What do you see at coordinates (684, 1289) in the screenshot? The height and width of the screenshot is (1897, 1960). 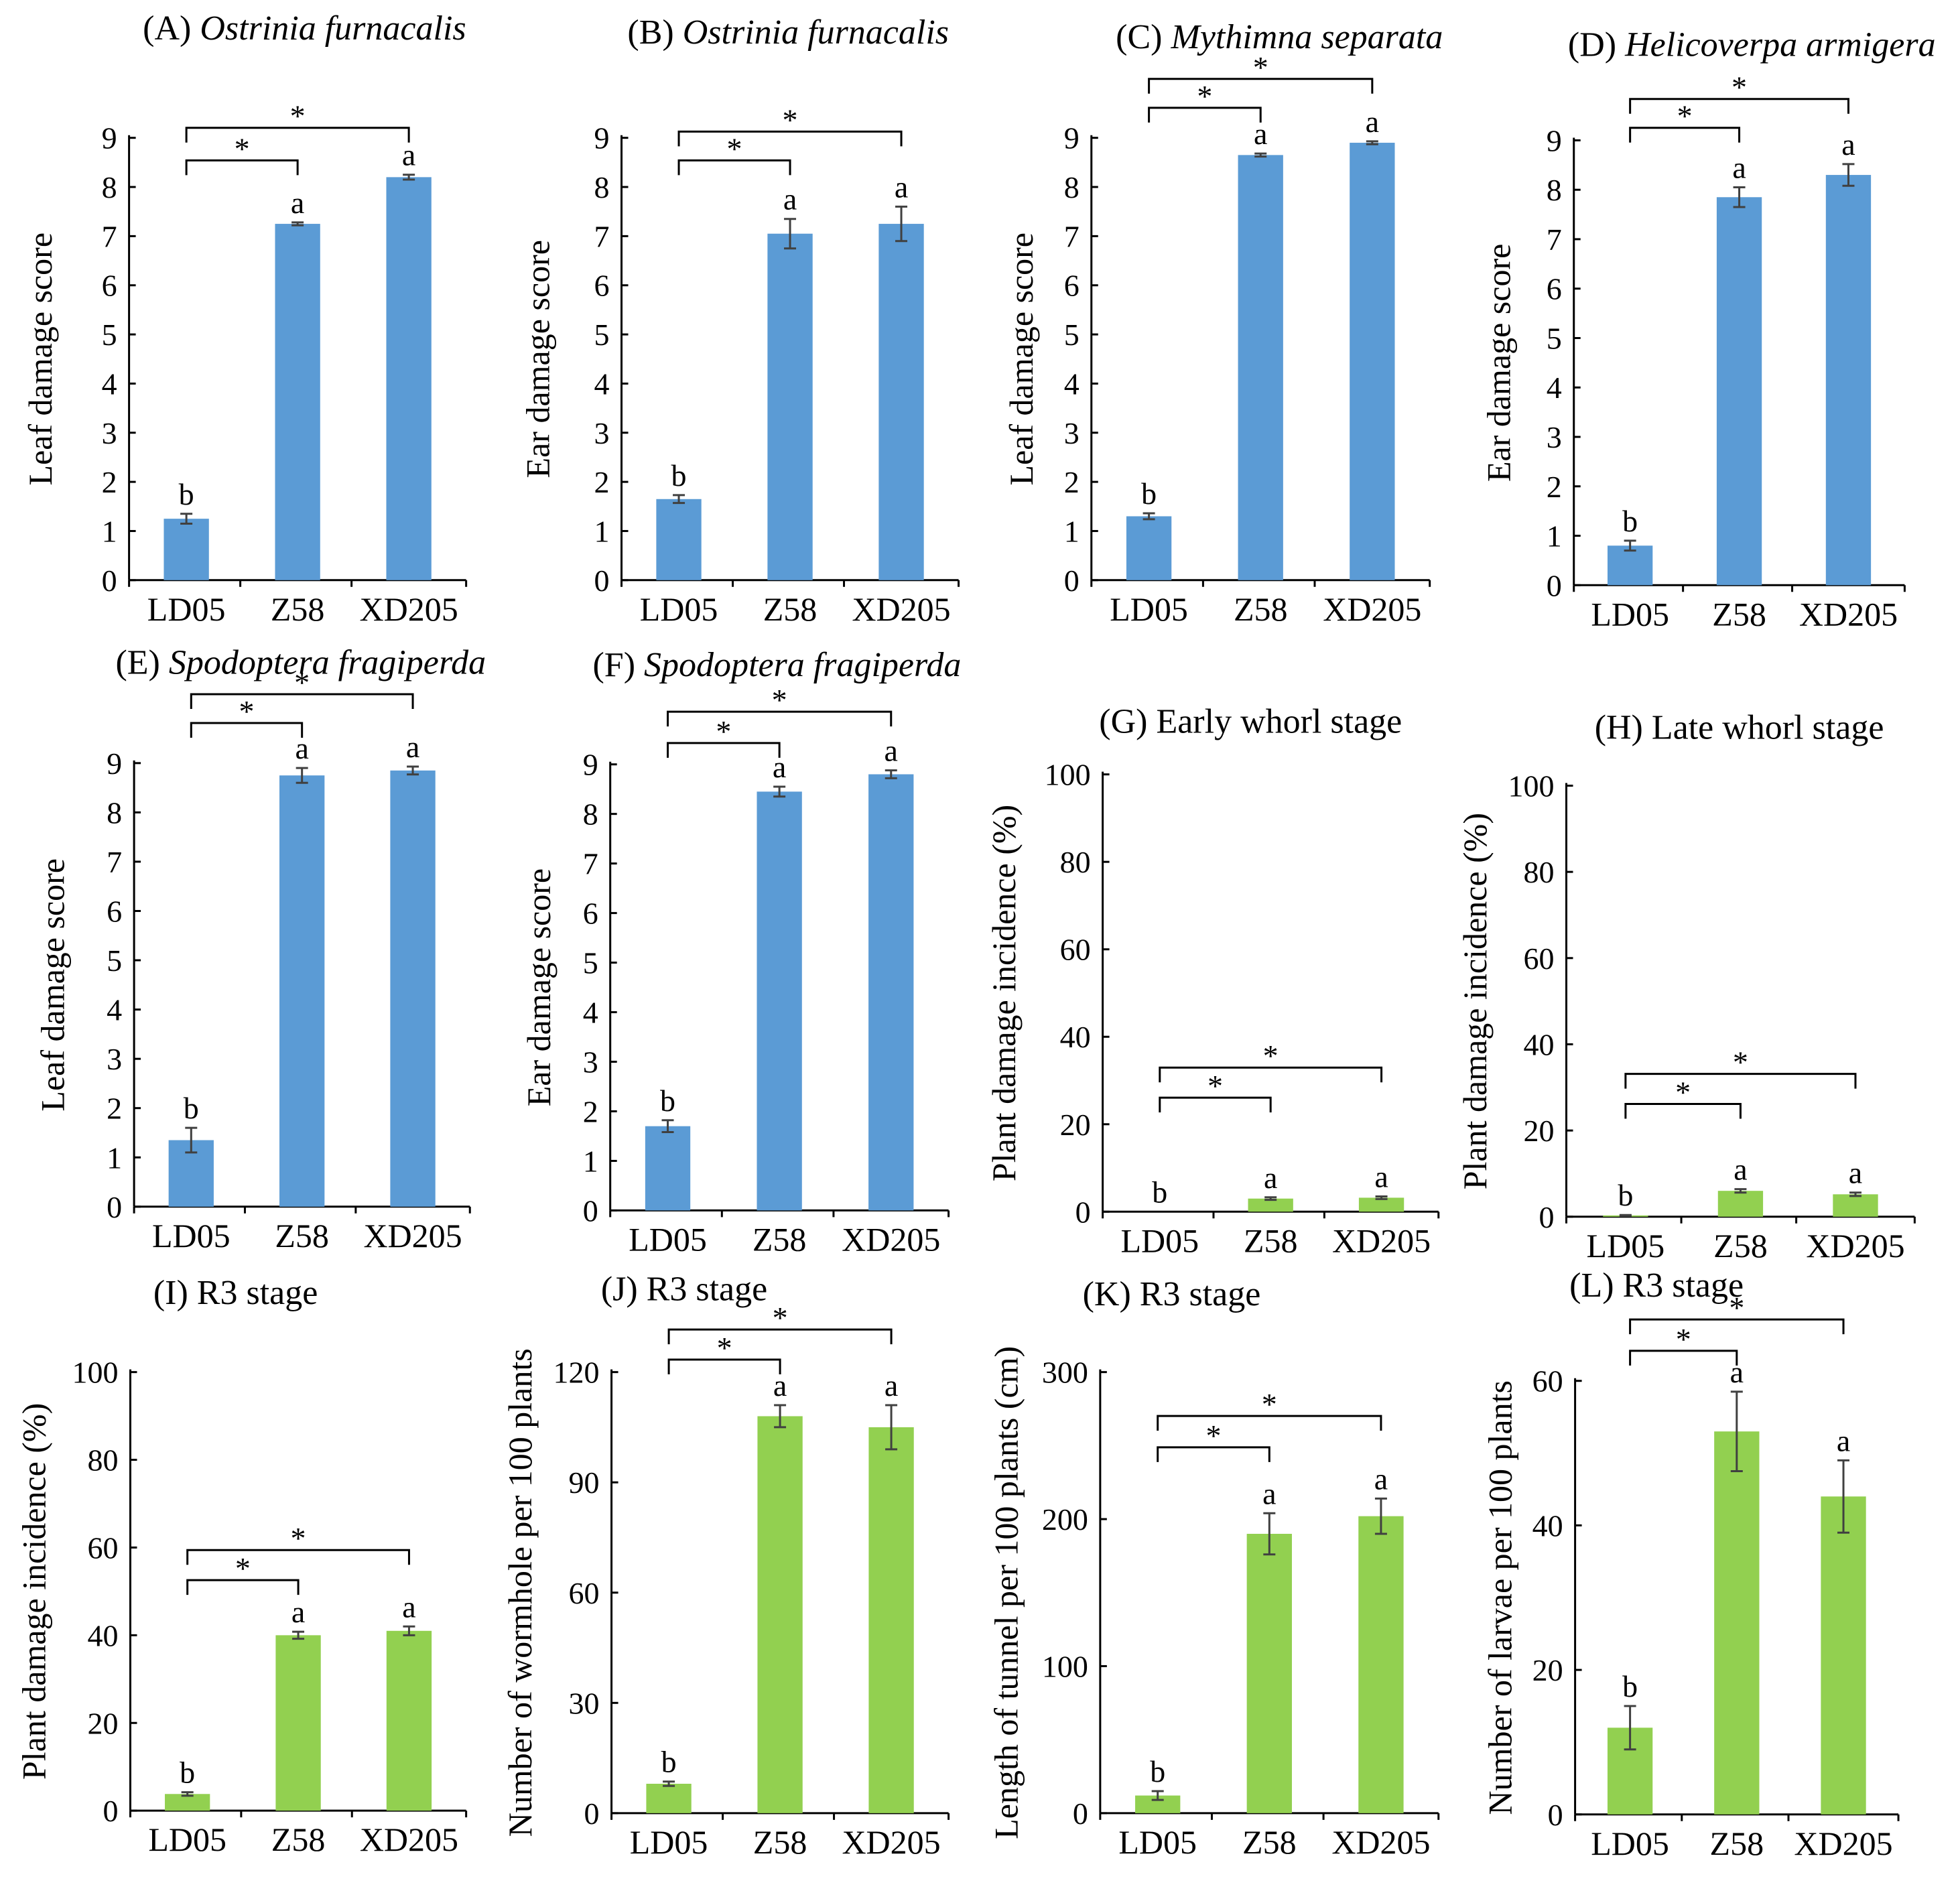 I see `panel-title: (J) R3 stage` at bounding box center [684, 1289].